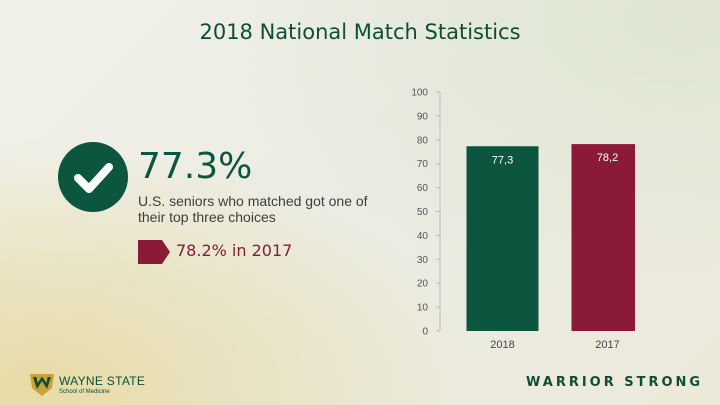 Image resolution: width=720 pixels, height=405 pixels. What do you see at coordinates (423, 188) in the screenshot?
I see `y-tick-label: 60` at bounding box center [423, 188].